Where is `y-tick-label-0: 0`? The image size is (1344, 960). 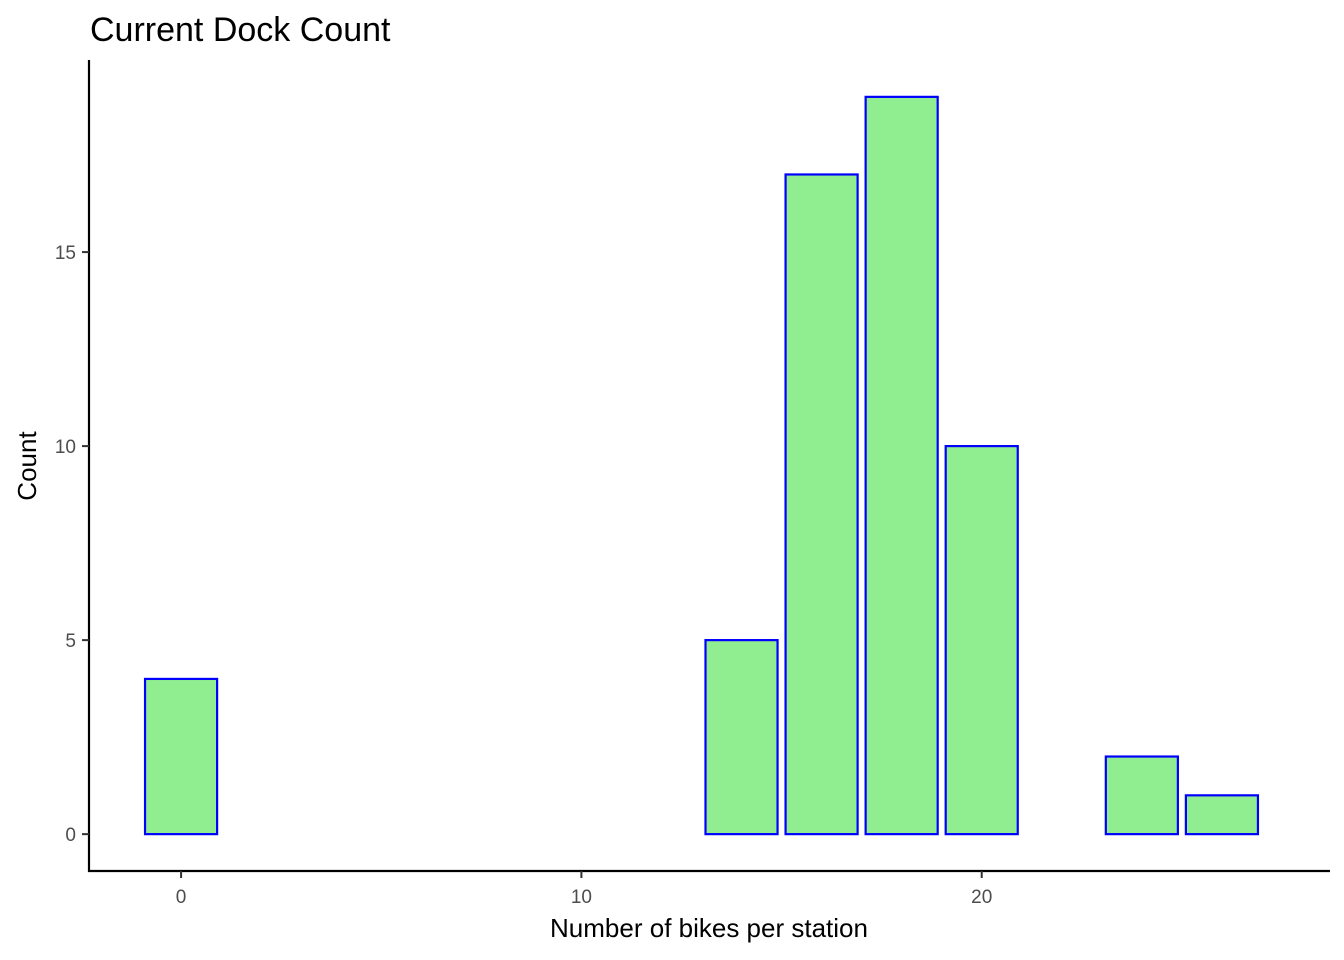 y-tick-label-0: 0 is located at coordinates (70, 835).